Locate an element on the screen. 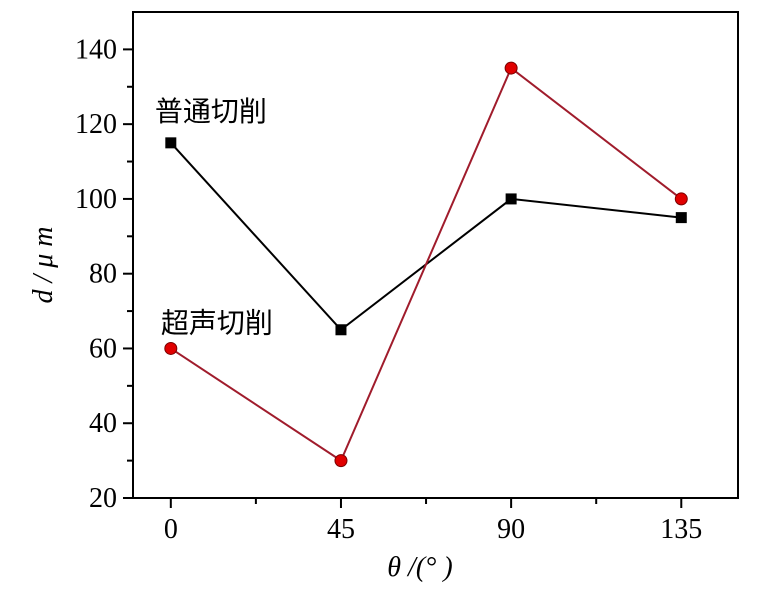  x-tick-label: 135 is located at coordinates (681, 529).